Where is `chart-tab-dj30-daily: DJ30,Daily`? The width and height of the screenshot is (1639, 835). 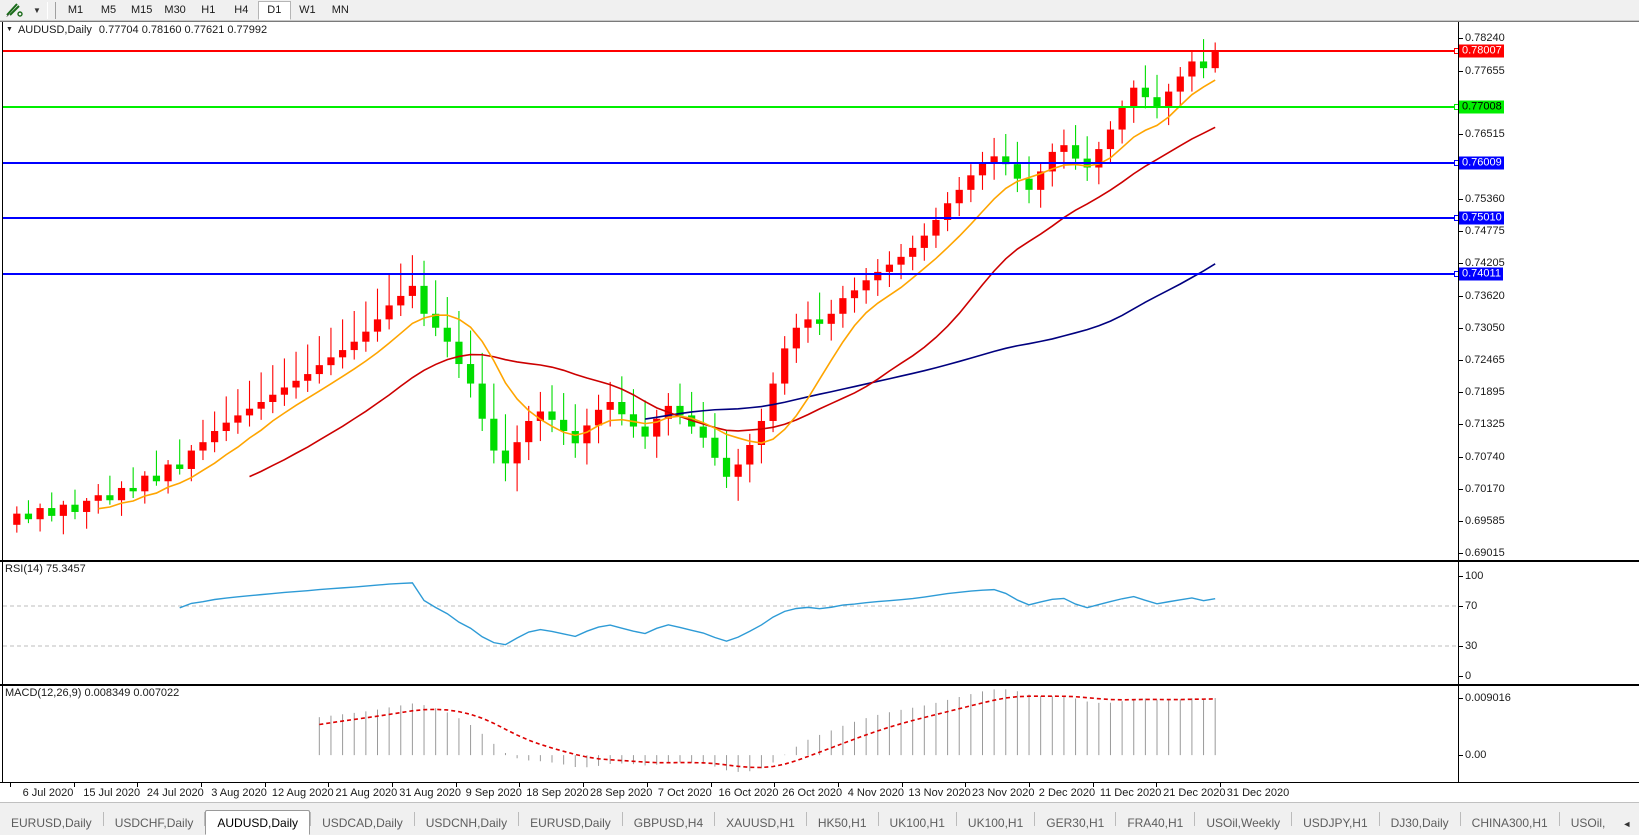
chart-tab-dj30-daily: DJ30,Daily is located at coordinates (1419, 823).